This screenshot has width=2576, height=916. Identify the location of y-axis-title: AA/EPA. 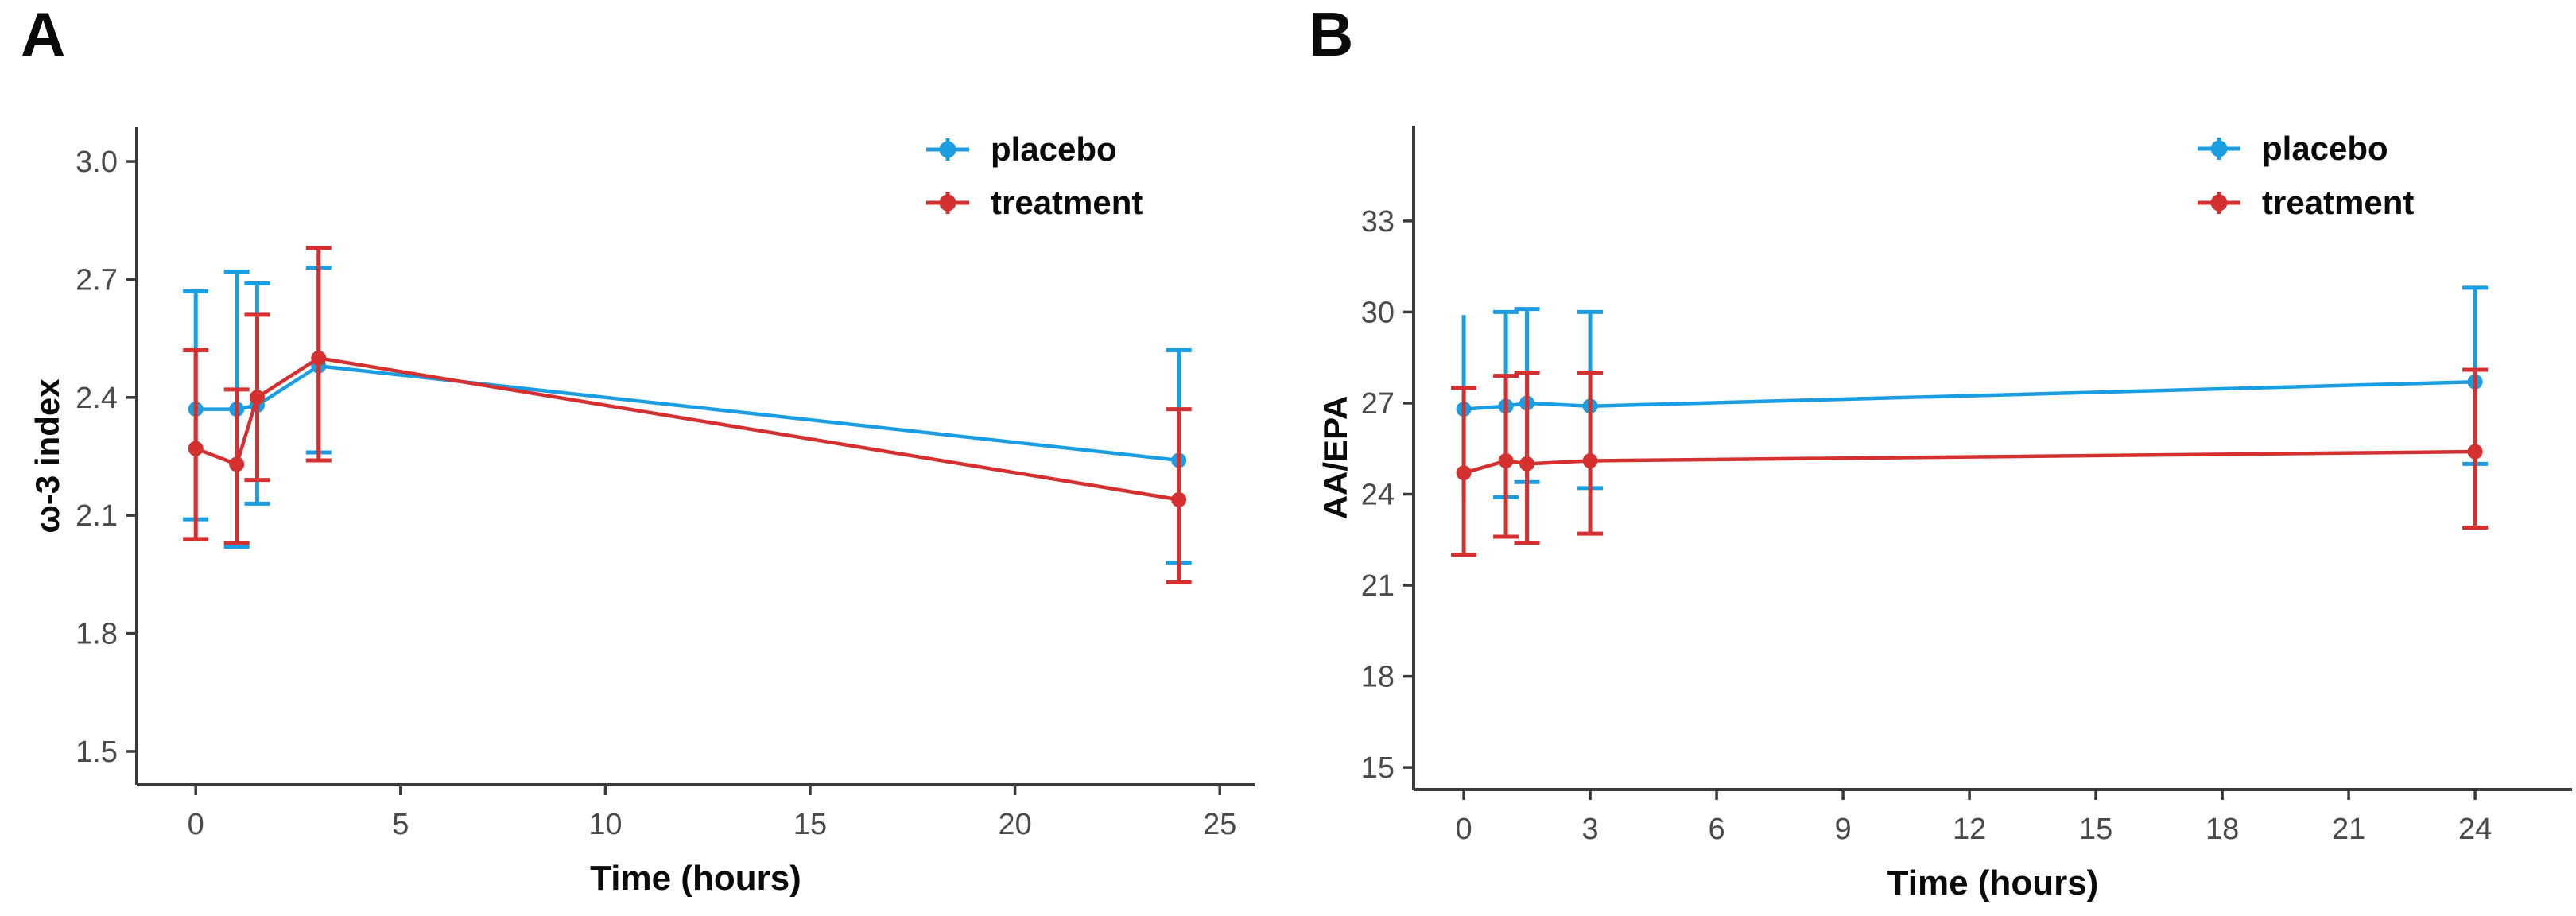
(1335, 458).